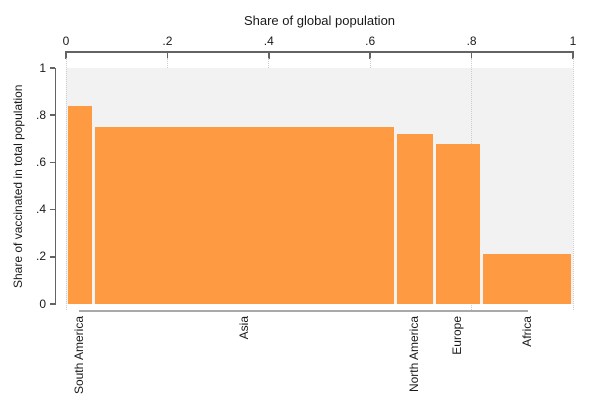  Describe the element at coordinates (244, 328) in the screenshot. I see `category-label-asia: Asia` at that location.